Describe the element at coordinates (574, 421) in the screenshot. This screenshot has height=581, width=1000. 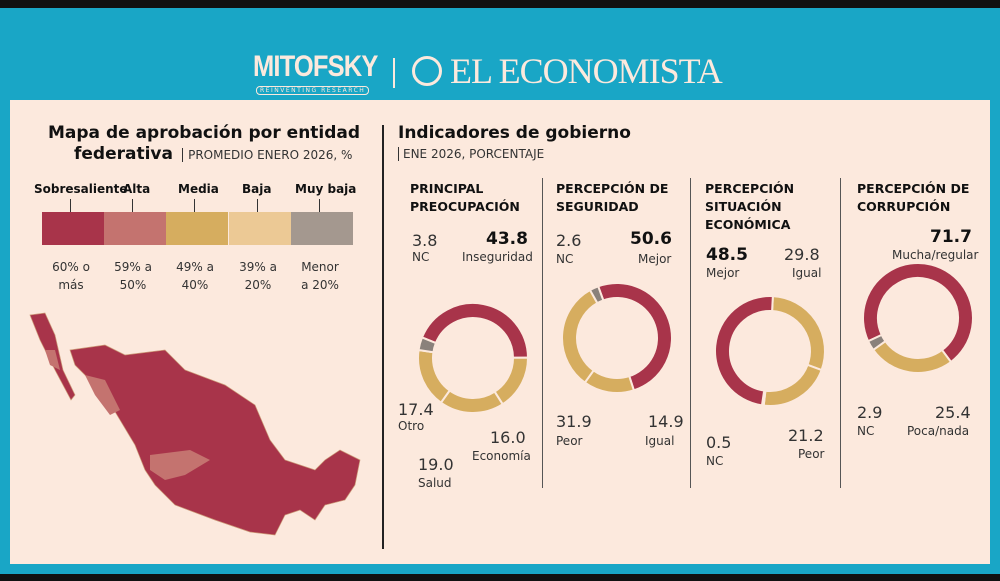
I see `label-value: 31.9` at that location.